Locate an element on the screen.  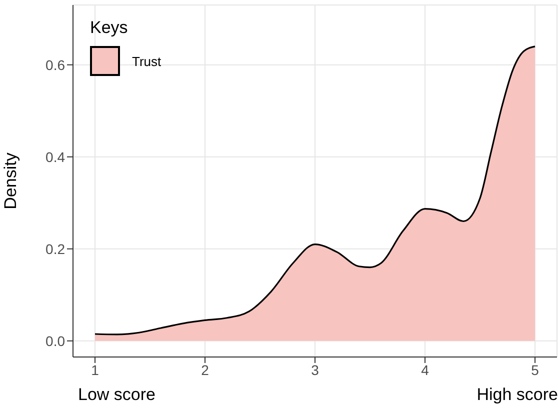
y-axis-title: Density is located at coordinates (10, 181).